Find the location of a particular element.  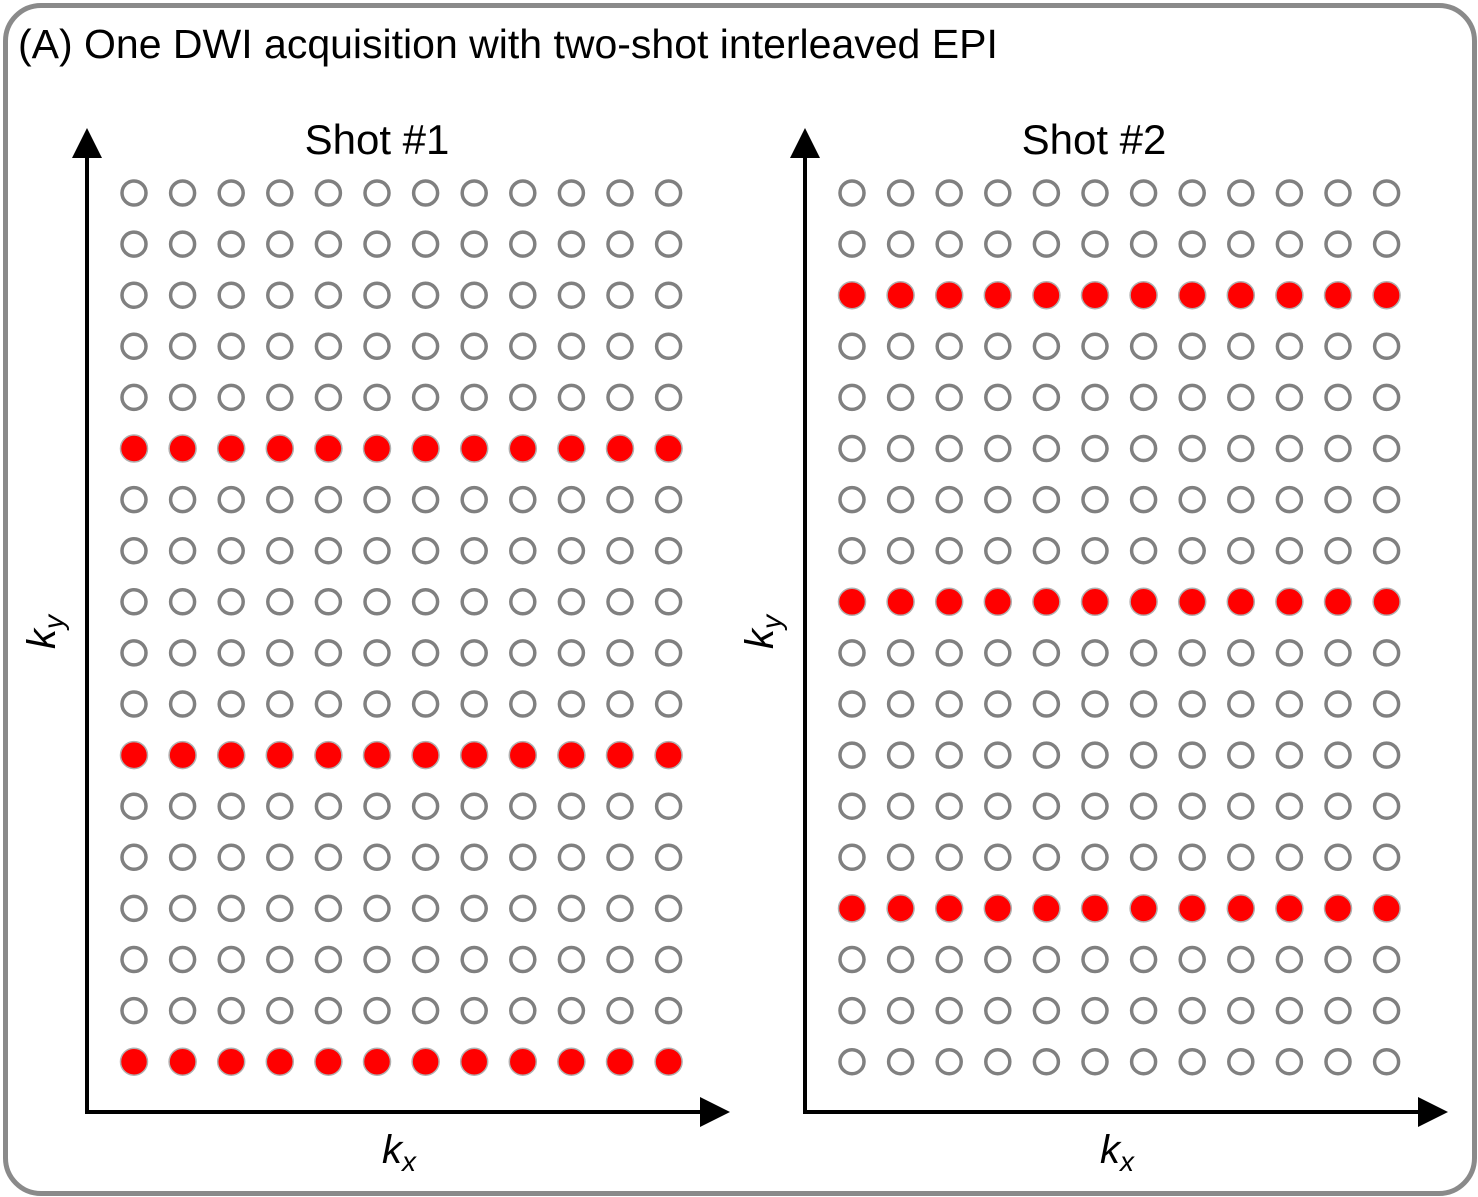

panel-title: Shot #1 is located at coordinates (377, 139).